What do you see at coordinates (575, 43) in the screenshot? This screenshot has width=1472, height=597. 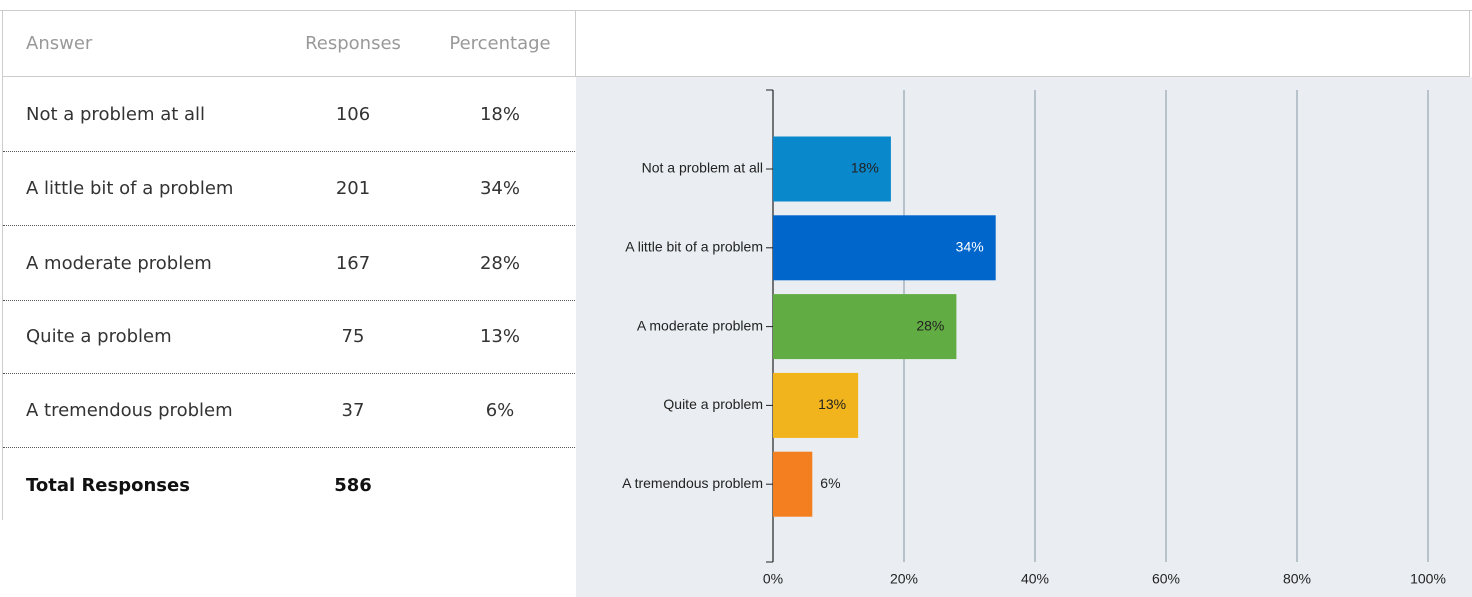 I see `header-divider` at bounding box center [575, 43].